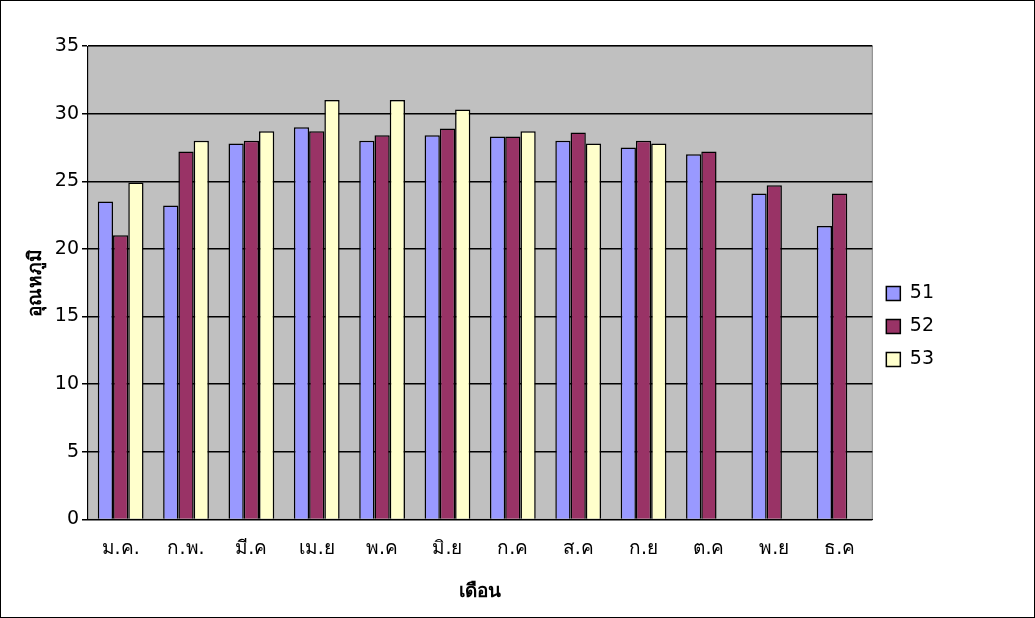  What do you see at coordinates (66, 179) in the screenshot?
I see `y-tick-label: 25` at bounding box center [66, 179].